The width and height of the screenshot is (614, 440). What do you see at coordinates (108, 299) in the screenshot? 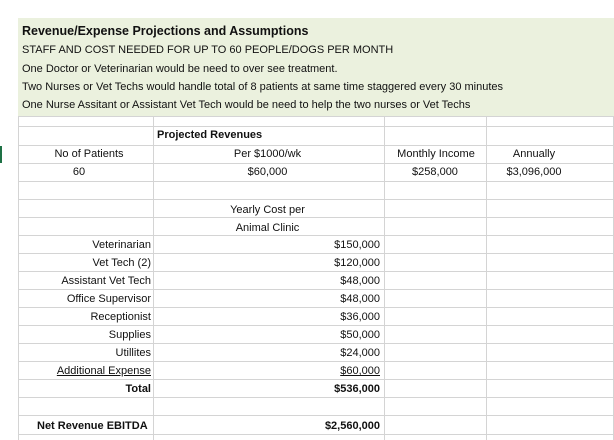
I see `cost-label-office-supervisor: Office Supervisor` at bounding box center [108, 299].